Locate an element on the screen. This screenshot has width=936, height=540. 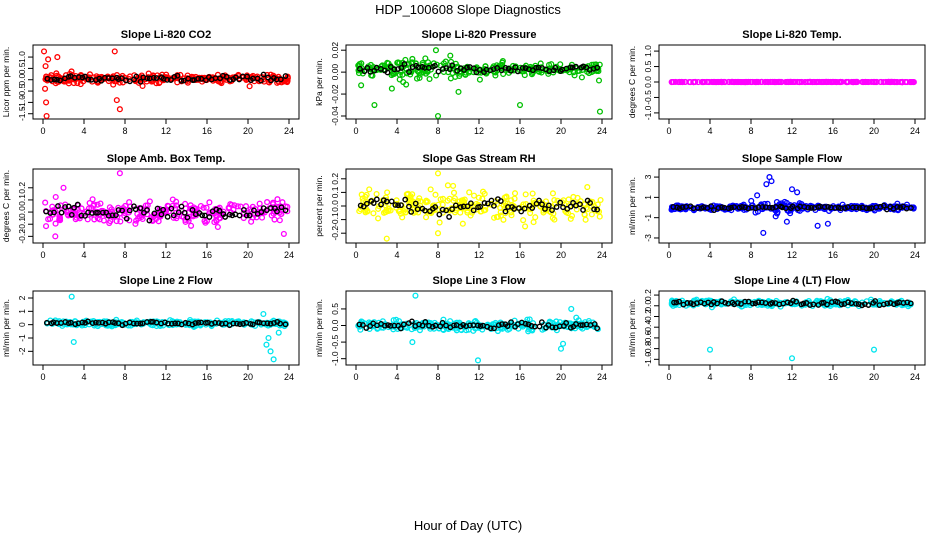
y-tick-label: 1.0 is located at coordinates (648, 51).